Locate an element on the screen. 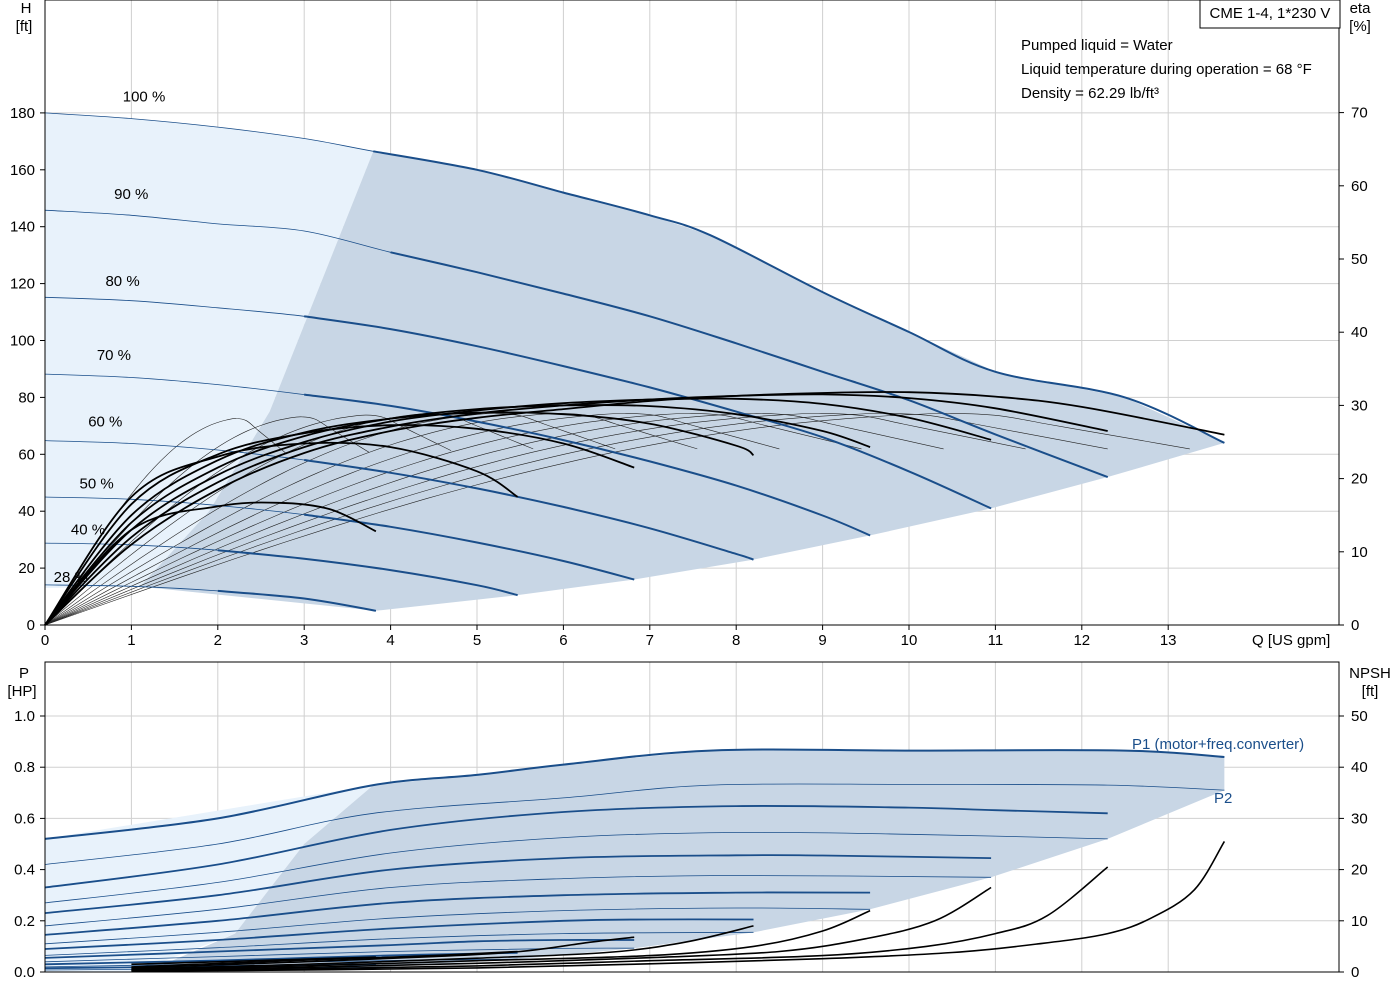  eta-tick-label: 60 is located at coordinates (1359, 186).